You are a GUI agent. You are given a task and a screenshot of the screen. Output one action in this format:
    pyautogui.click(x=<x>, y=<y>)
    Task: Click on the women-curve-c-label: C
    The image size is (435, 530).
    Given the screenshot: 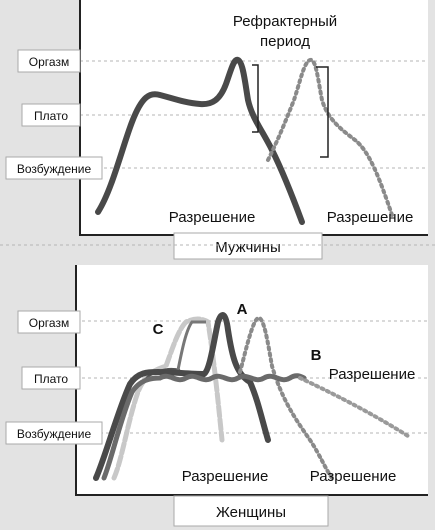 What is the action you would take?
    pyautogui.click(x=158, y=329)
    